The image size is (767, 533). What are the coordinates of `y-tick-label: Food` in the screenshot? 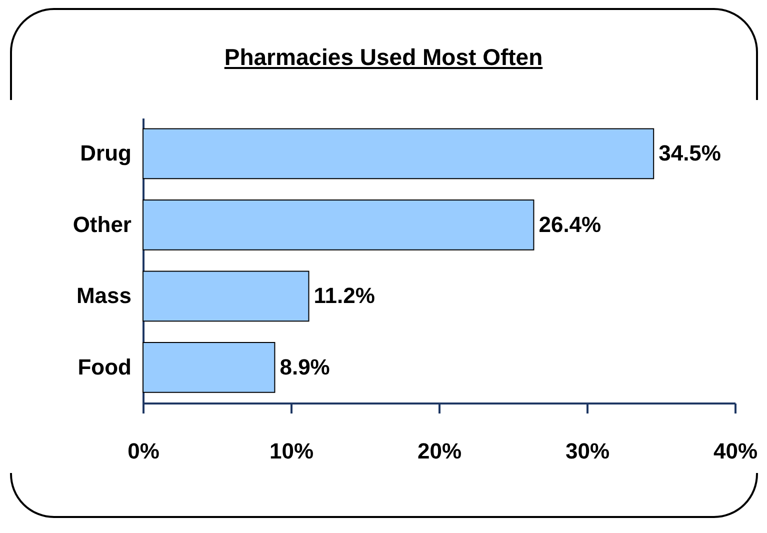 It's located at (105, 367).